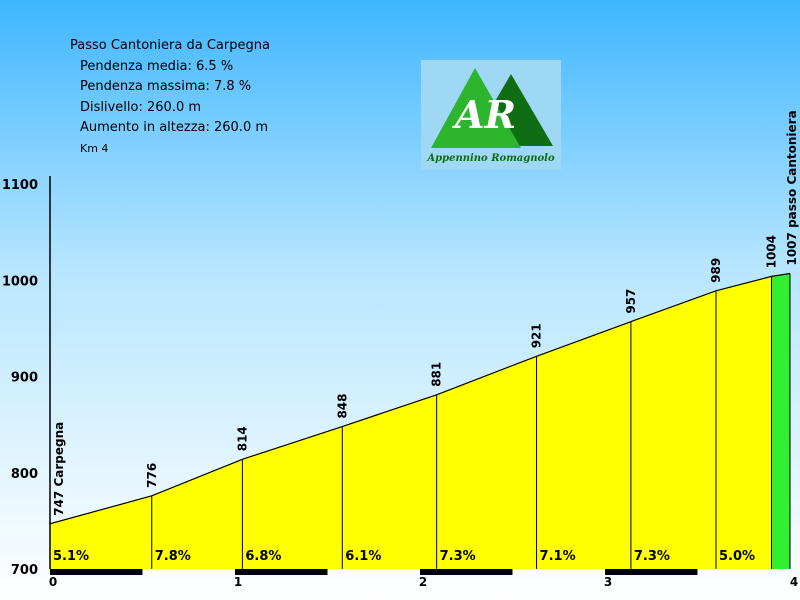 This screenshot has width=800, height=600. Describe the element at coordinates (238, 582) in the screenshot. I see `x-tick-label: 1` at that location.